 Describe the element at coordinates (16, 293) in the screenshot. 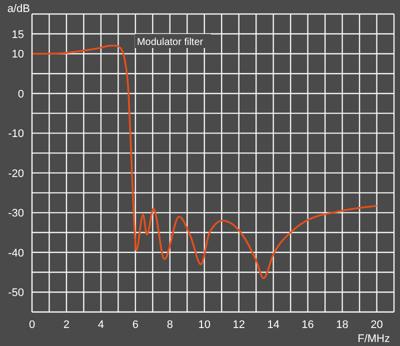

I see `y-tick-label: -50` at that location.